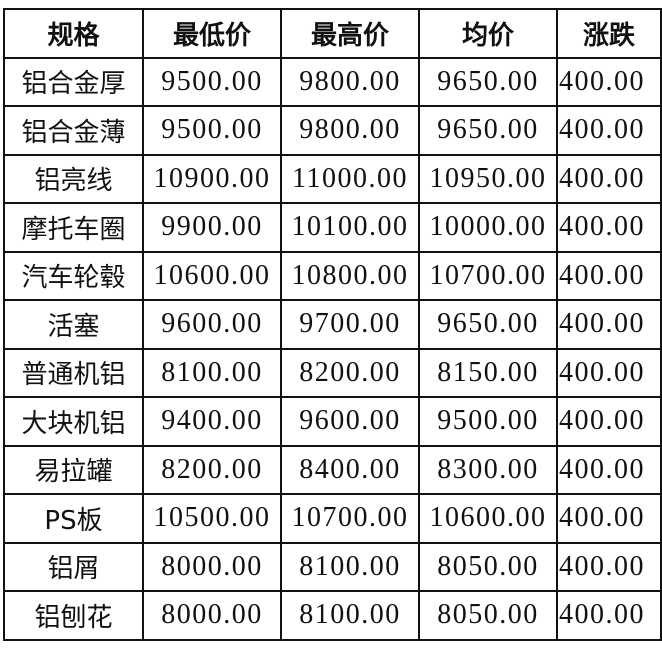 The image size is (662, 652). Describe the element at coordinates (212, 372) in the screenshot. I see `cell-min-price: 8100.00` at that location.